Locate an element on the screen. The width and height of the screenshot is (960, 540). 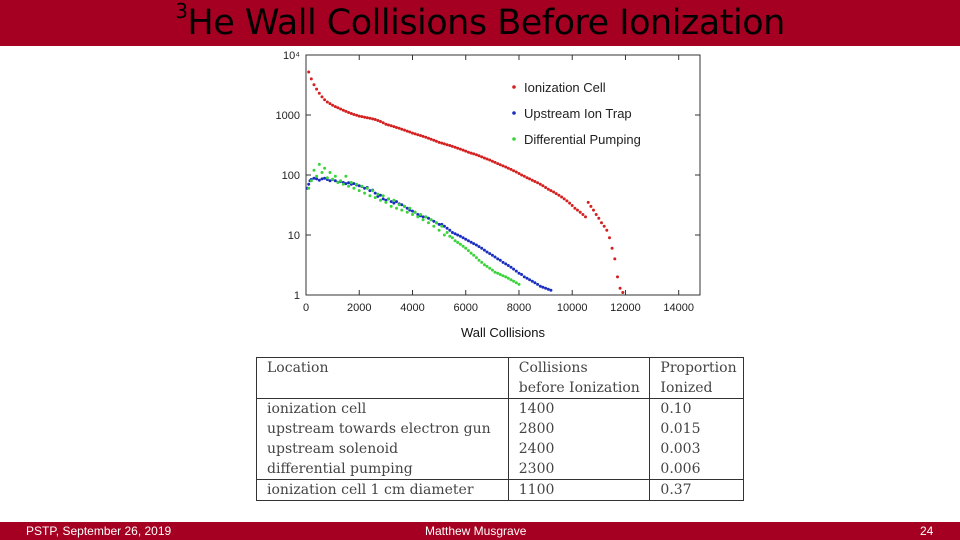
x-tick-label: 6000 is located at coordinates (465, 308).